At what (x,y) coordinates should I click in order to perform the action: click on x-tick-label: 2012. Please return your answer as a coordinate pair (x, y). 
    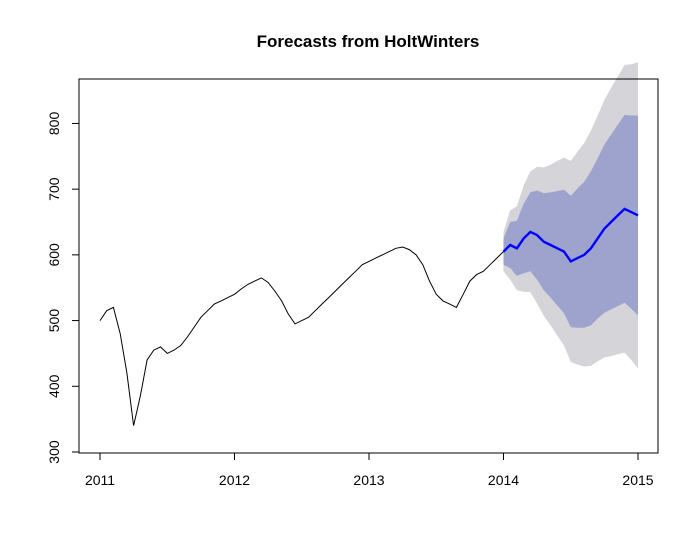
    Looking at the image, I should click on (234, 480).